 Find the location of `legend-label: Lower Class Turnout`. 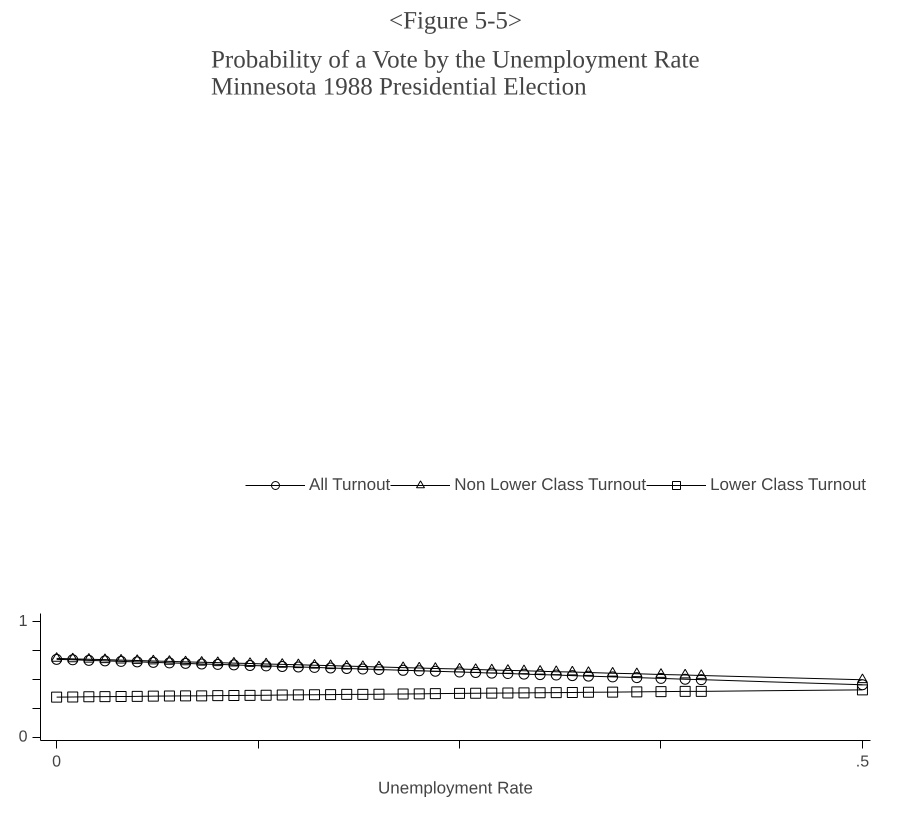

legend-label: Lower Class Turnout is located at coordinates (788, 485).